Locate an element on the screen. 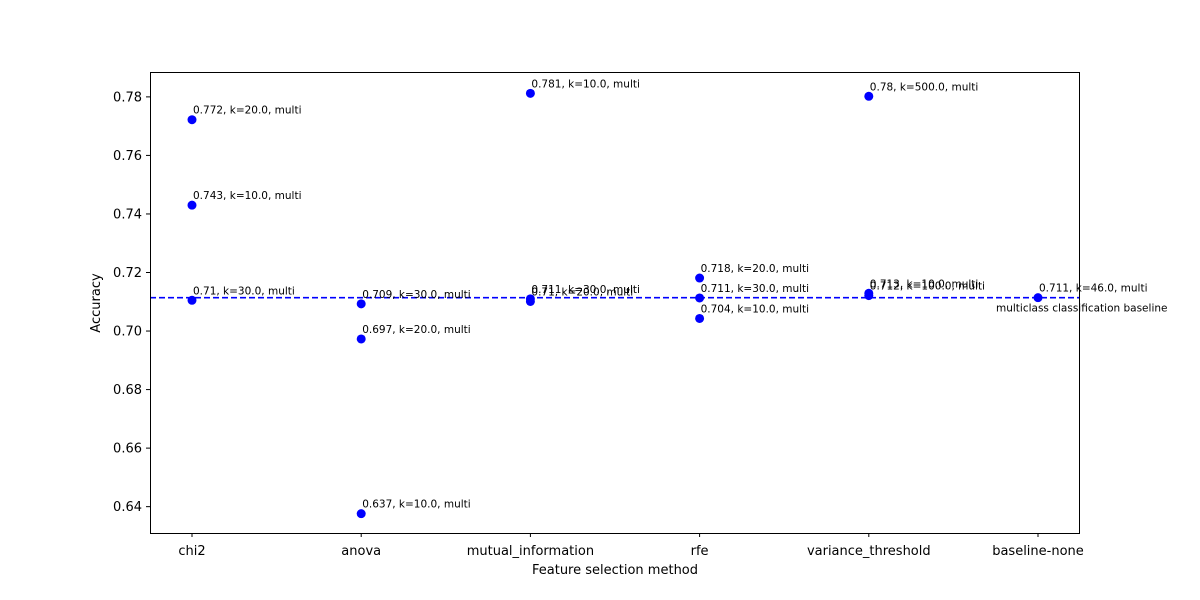 The height and width of the screenshot is (600, 1200). data-point-label: 0.713, k=10.0, multi is located at coordinates (924, 284).